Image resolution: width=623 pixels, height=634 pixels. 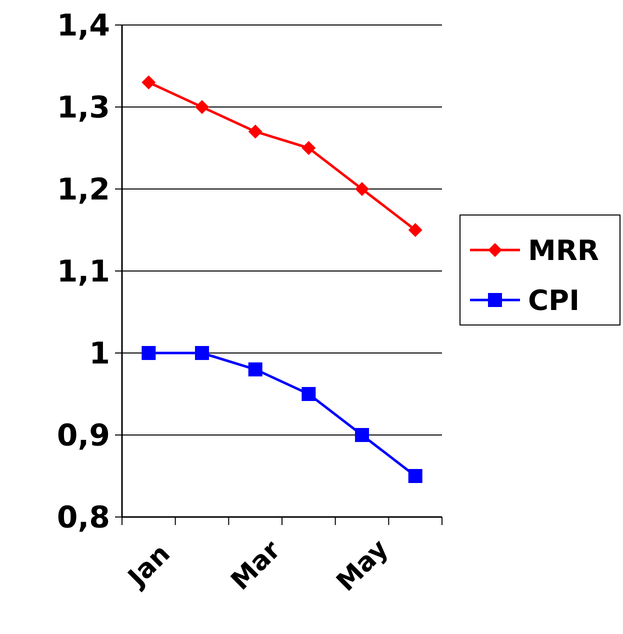 What do you see at coordinates (83, 190) in the screenshot?
I see `y-tick-label: 1,2` at bounding box center [83, 190].